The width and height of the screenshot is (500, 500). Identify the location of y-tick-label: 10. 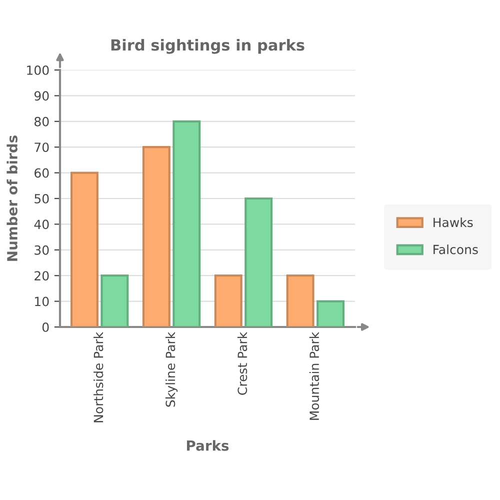
(42, 301).